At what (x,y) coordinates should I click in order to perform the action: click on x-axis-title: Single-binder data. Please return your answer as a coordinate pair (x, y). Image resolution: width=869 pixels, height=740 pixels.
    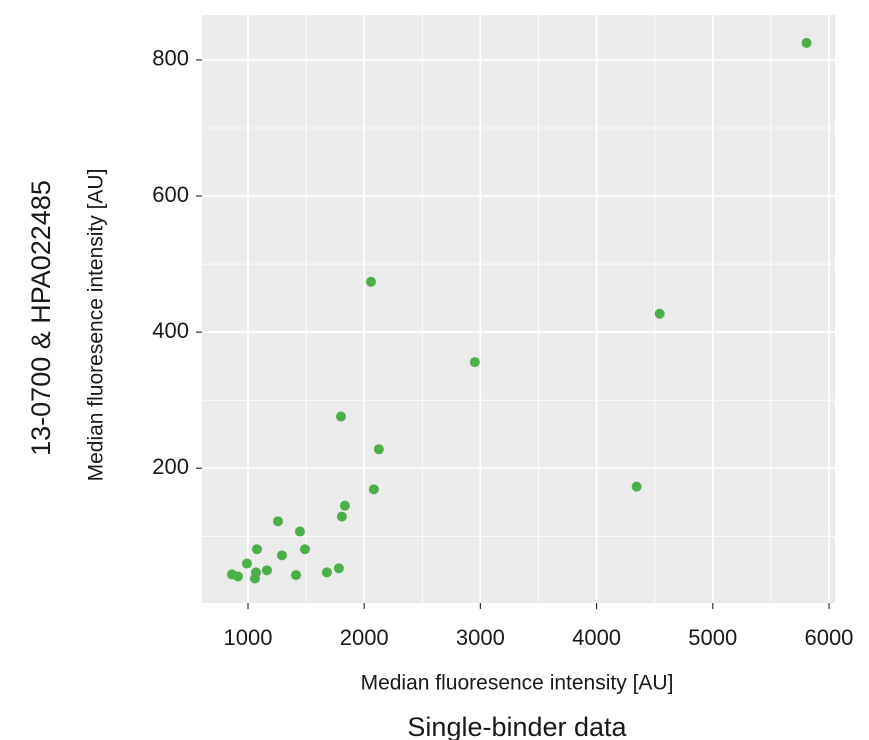
    Looking at the image, I should click on (517, 726).